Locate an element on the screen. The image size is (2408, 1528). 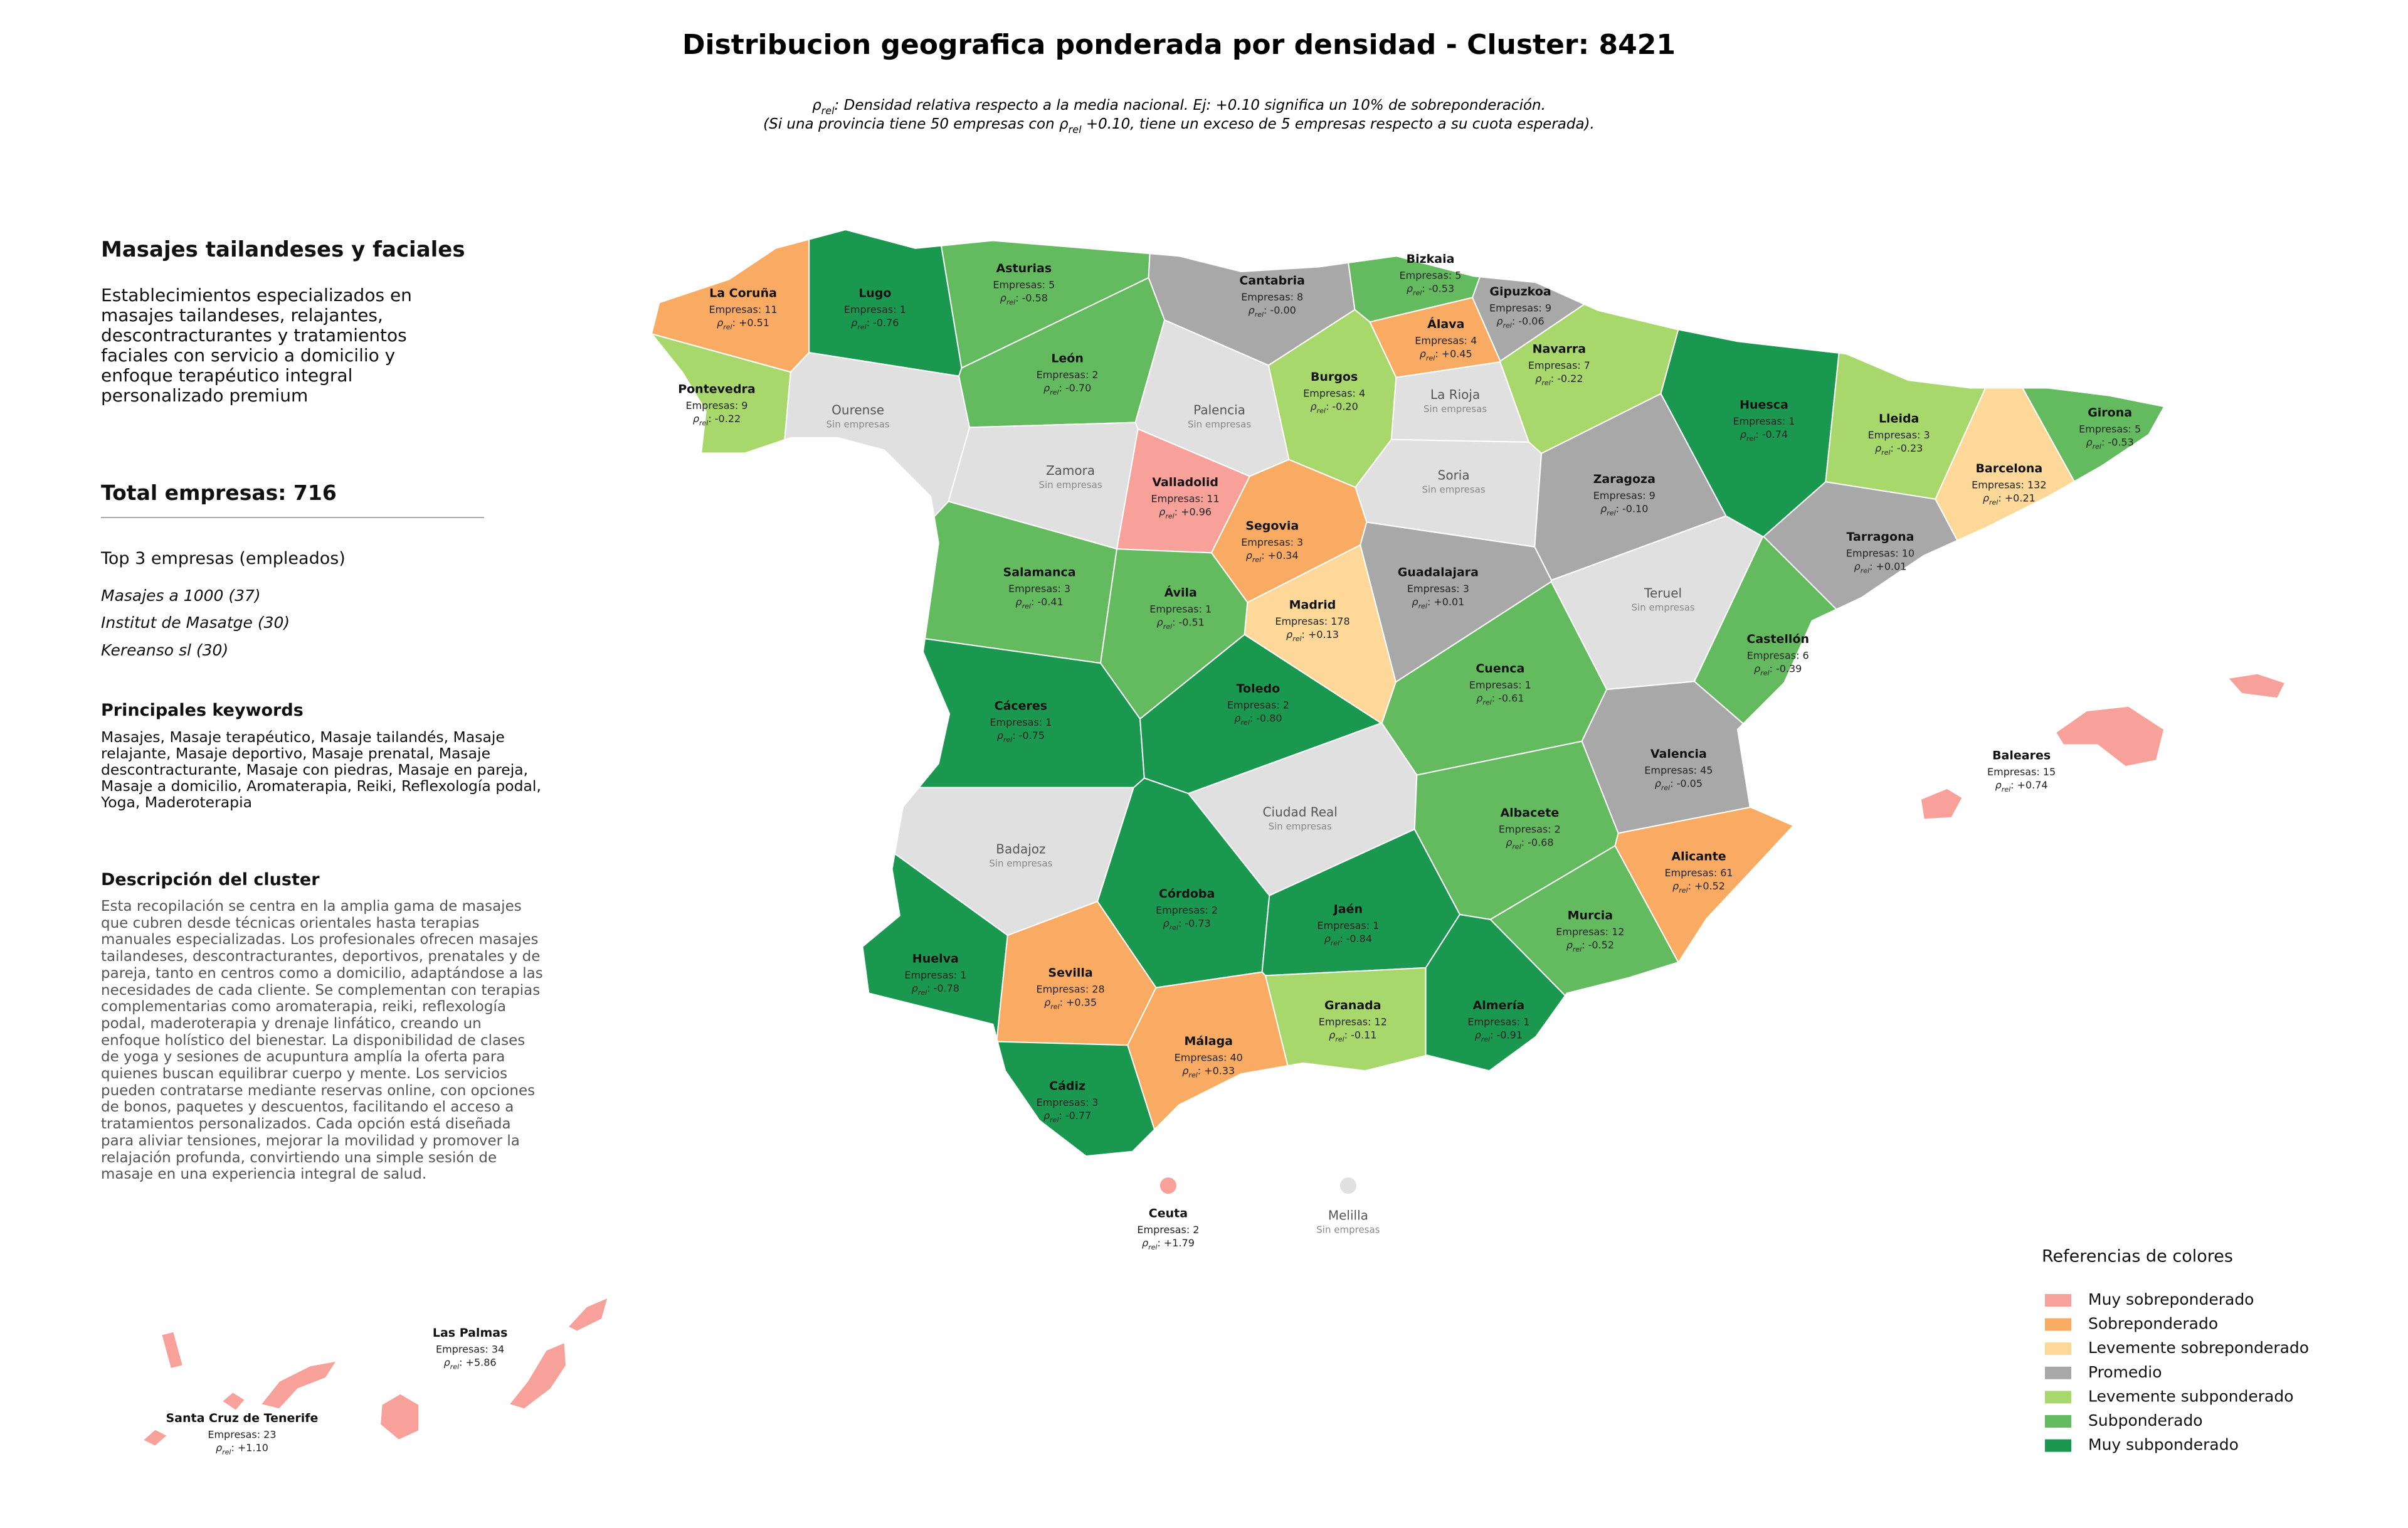
rho-value: -0.75 is located at coordinates (1032, 735).